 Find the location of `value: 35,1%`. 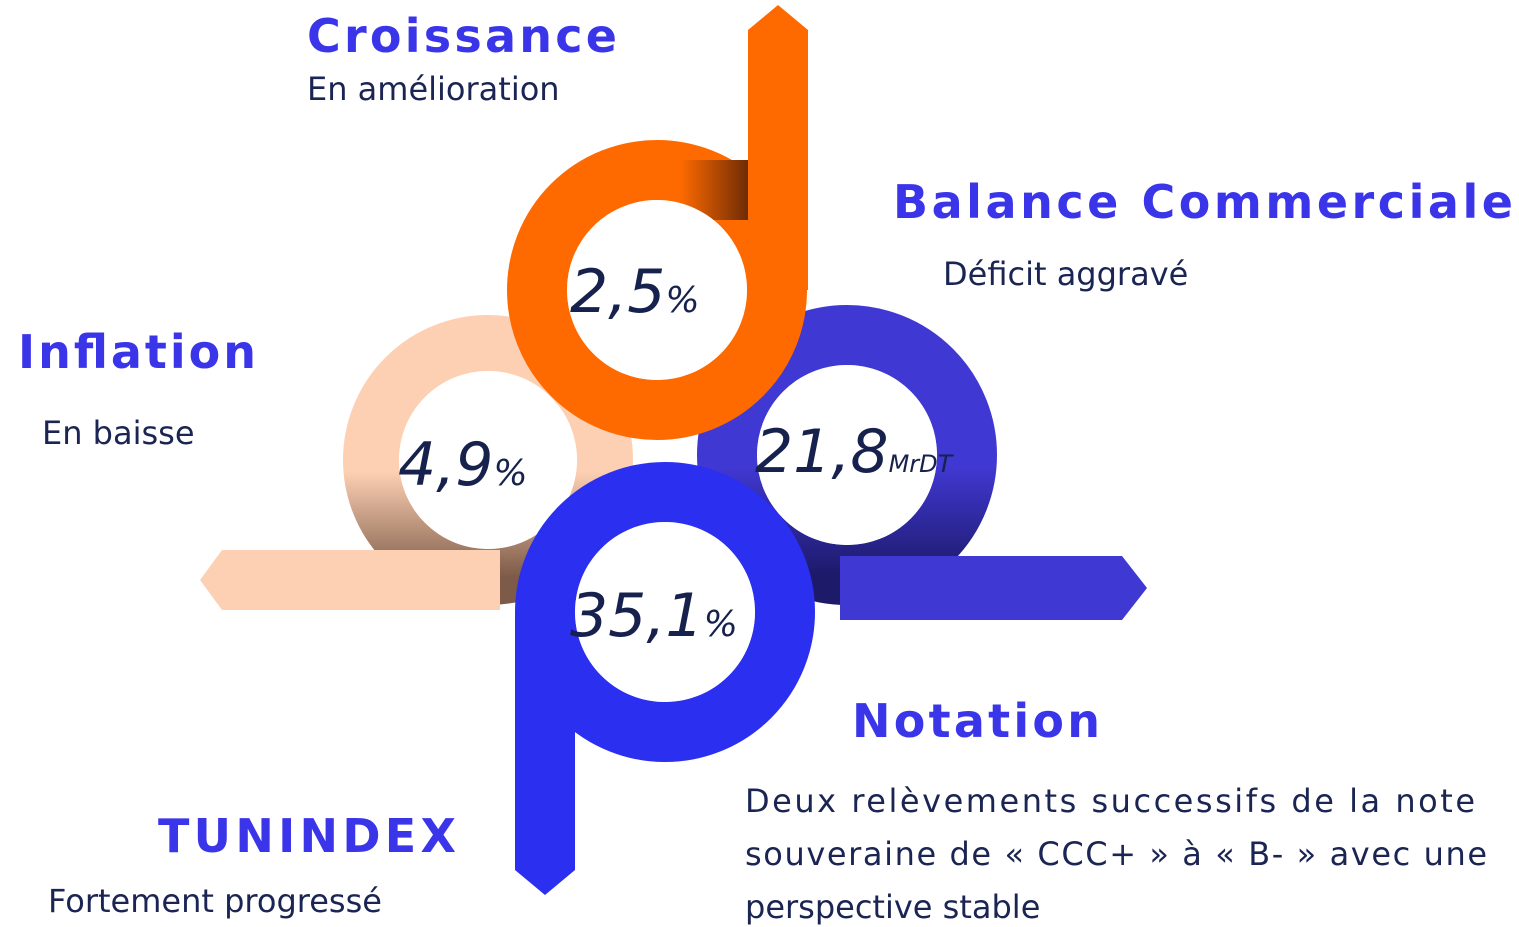

value: 35,1% is located at coordinates (654, 616).